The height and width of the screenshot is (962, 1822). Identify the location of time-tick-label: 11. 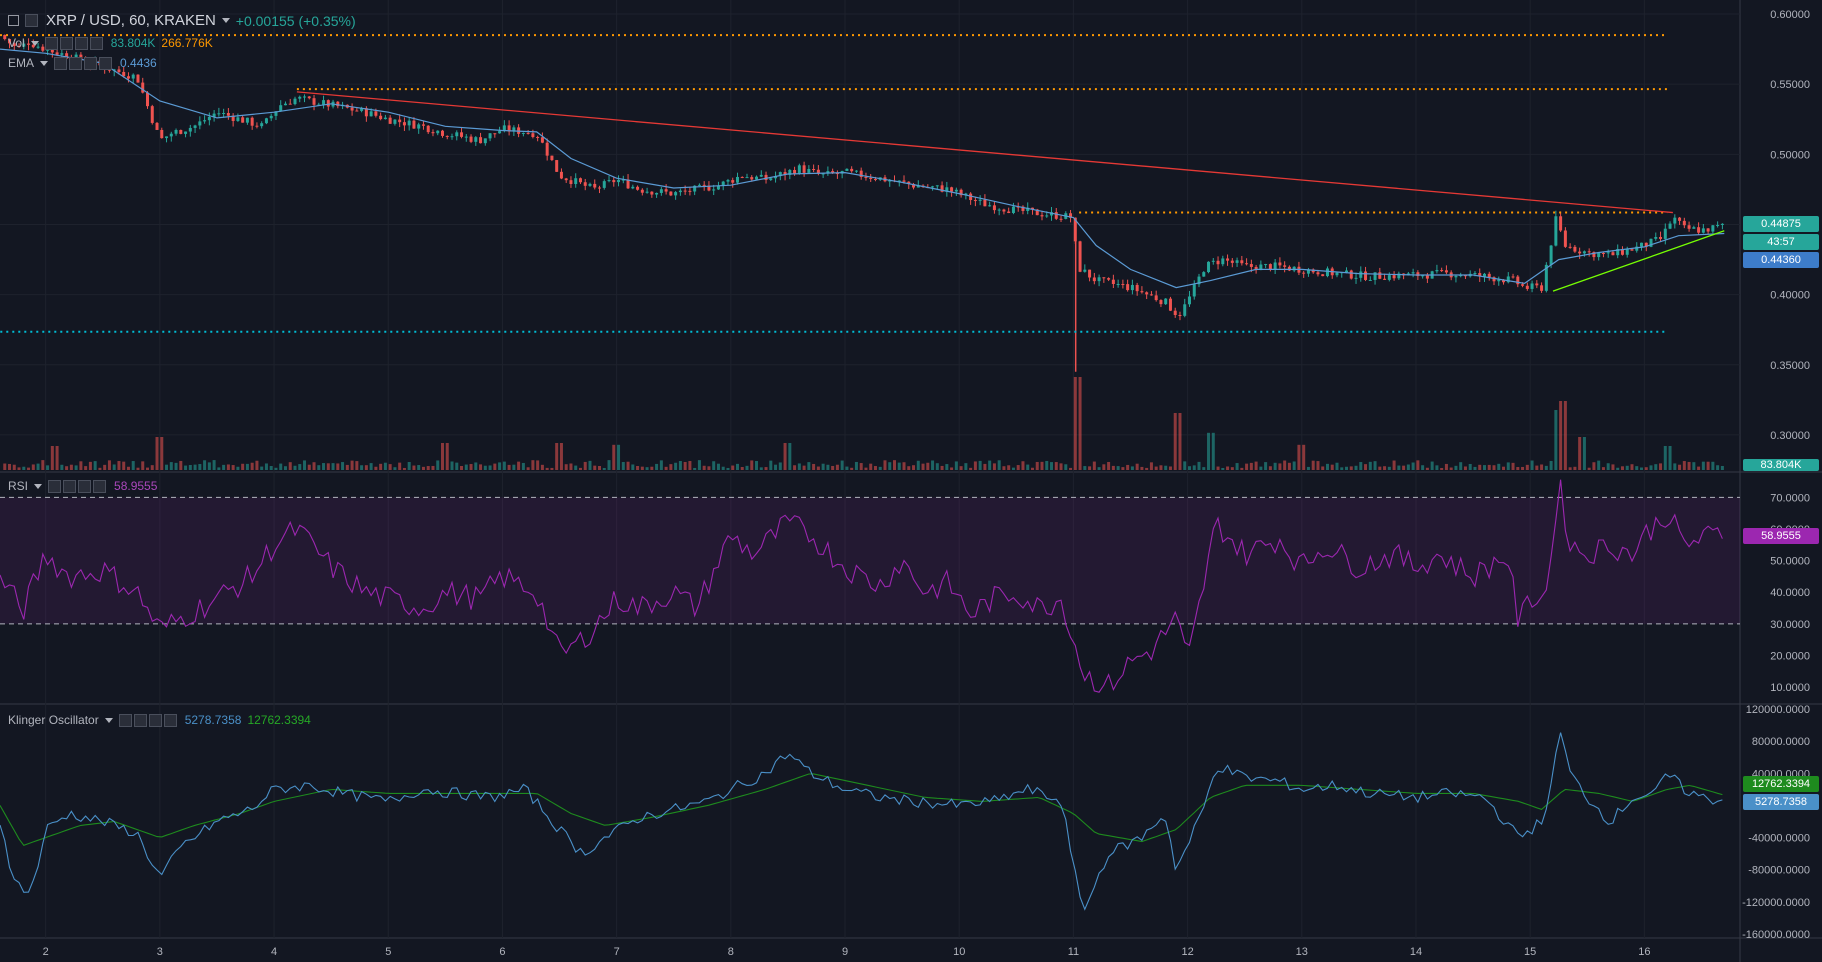
(1073, 952).